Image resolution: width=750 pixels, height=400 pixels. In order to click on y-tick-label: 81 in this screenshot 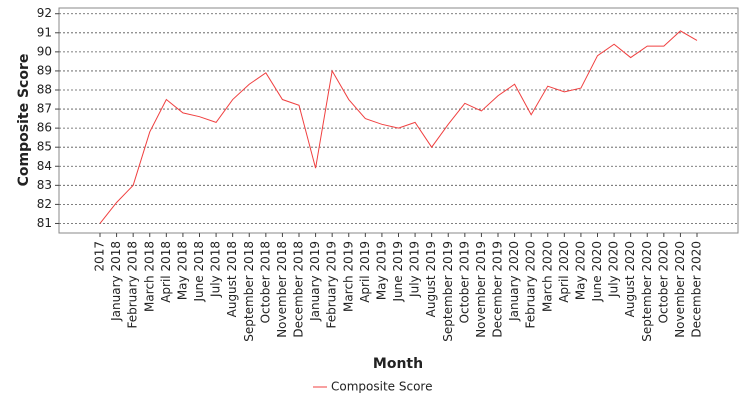, I will do `click(44, 223)`.